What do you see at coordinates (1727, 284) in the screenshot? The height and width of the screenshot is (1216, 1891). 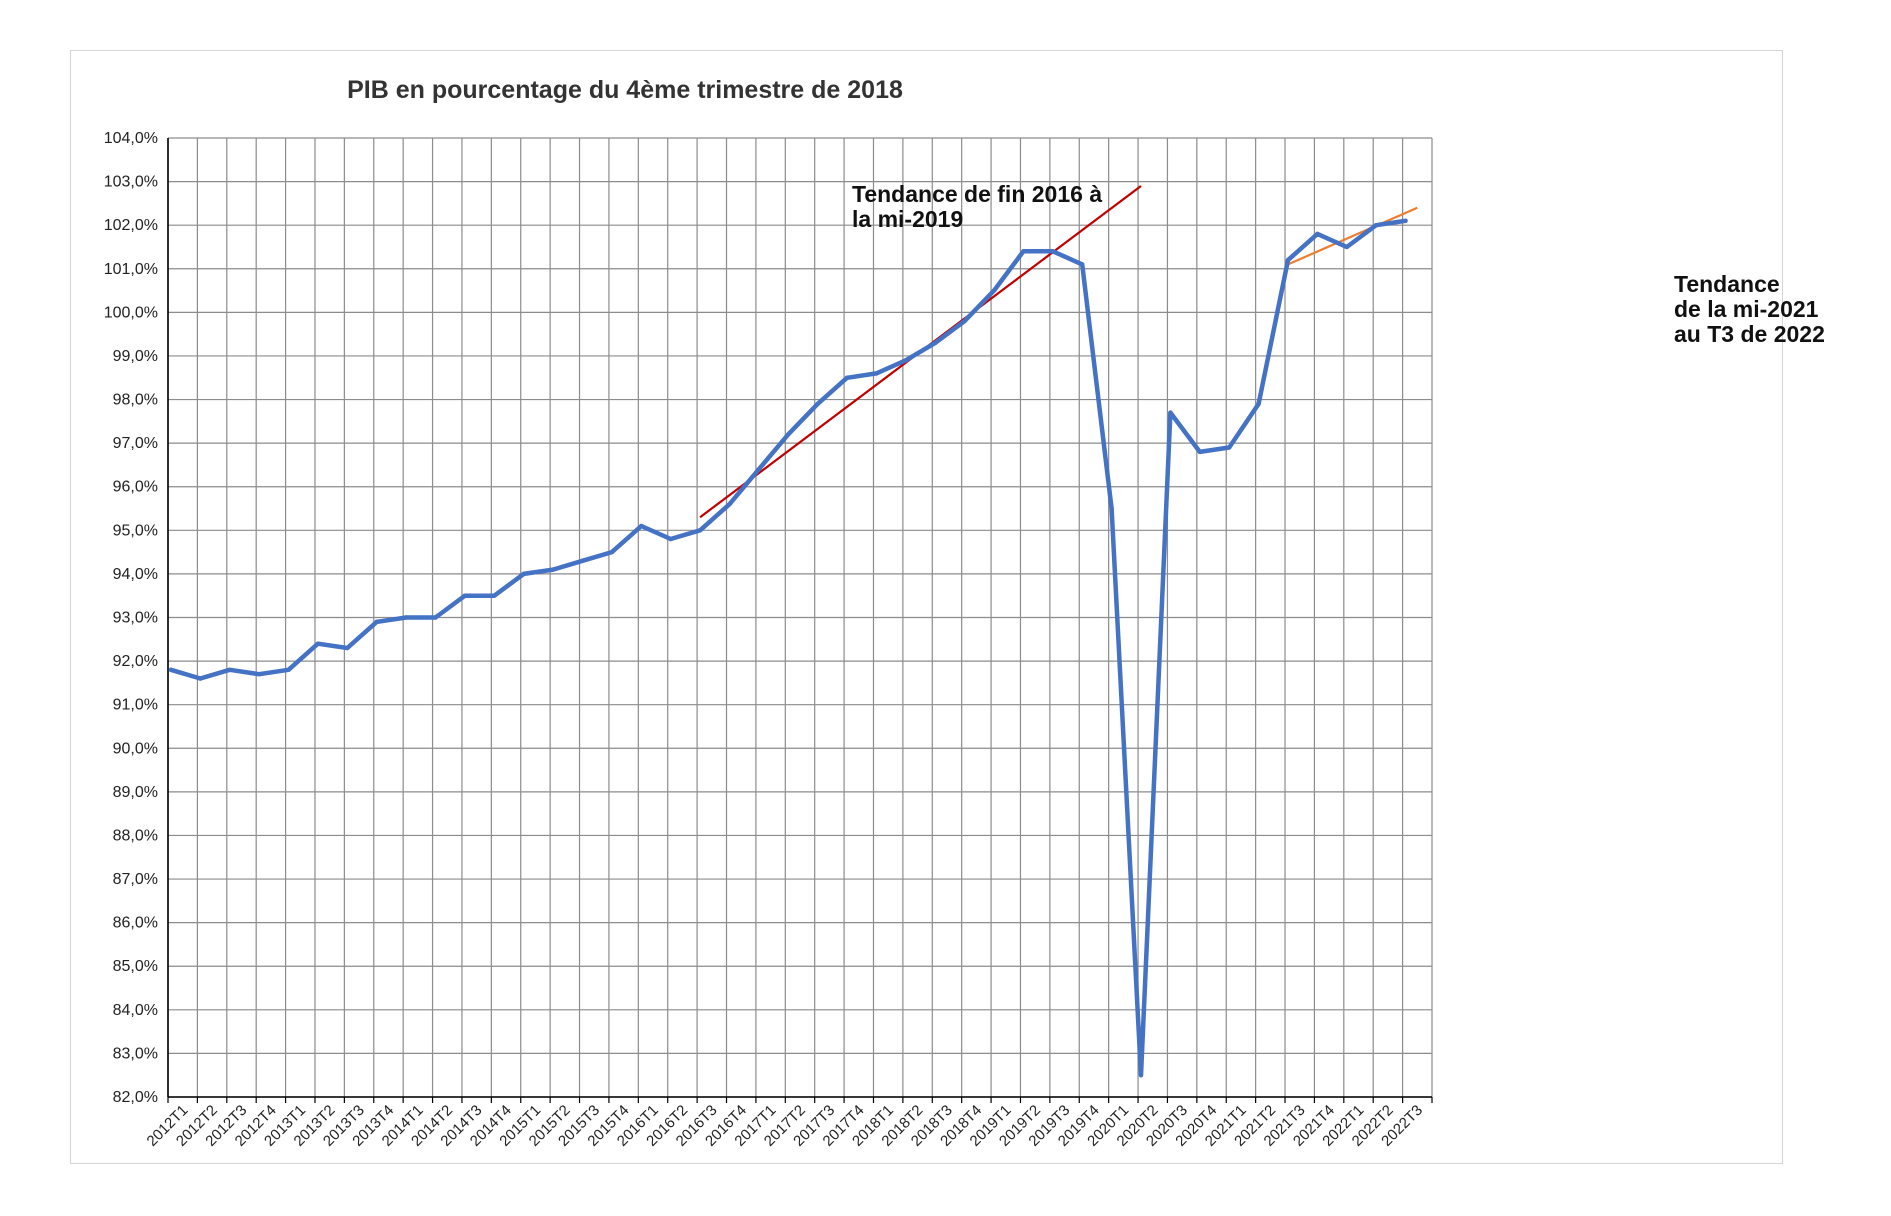 I see `trend-annotation-line: Tendance` at bounding box center [1727, 284].